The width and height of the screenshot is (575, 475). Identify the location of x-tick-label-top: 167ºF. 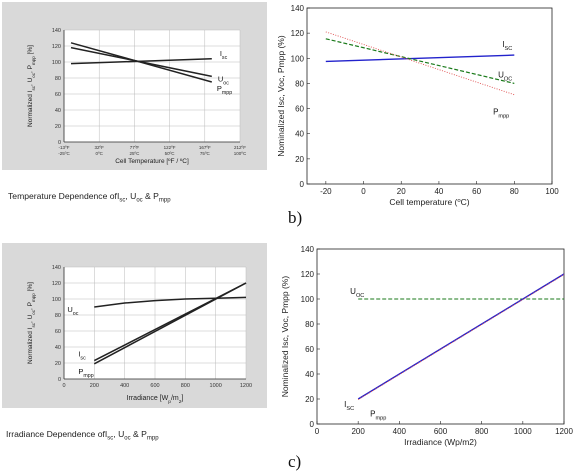
(205, 147).